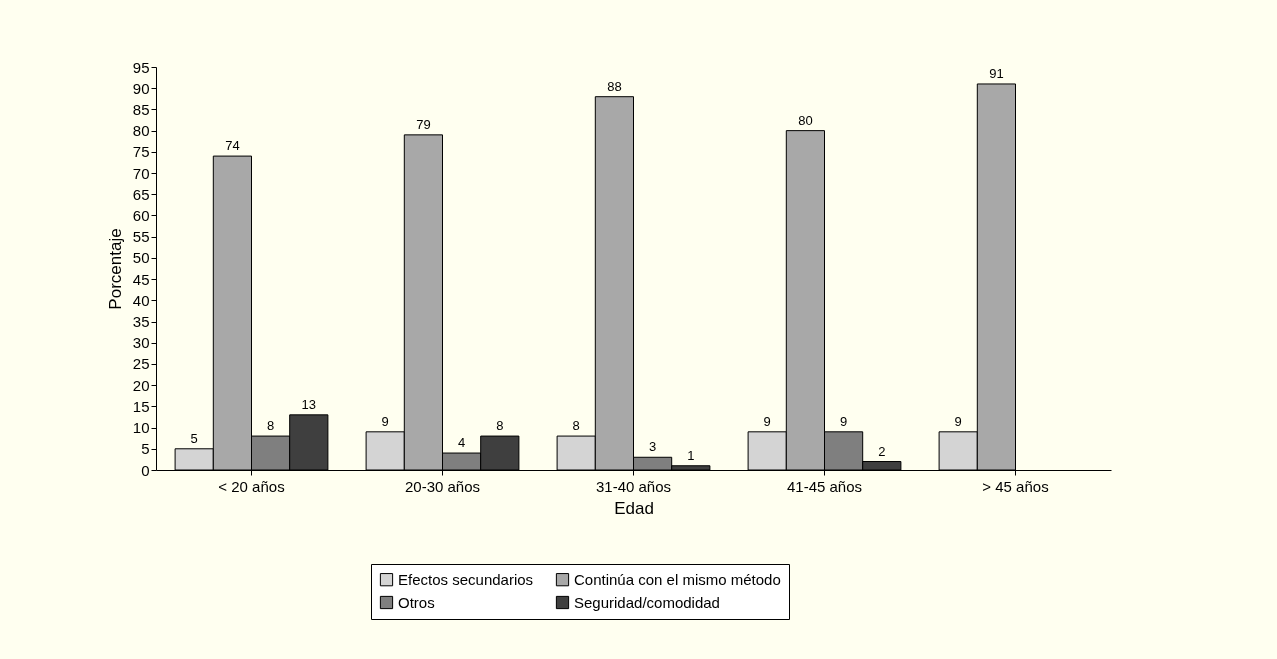 The height and width of the screenshot is (659, 1277). Describe the element at coordinates (647, 602) in the screenshot. I see `legend-label: Seguridad/comodidad` at that location.